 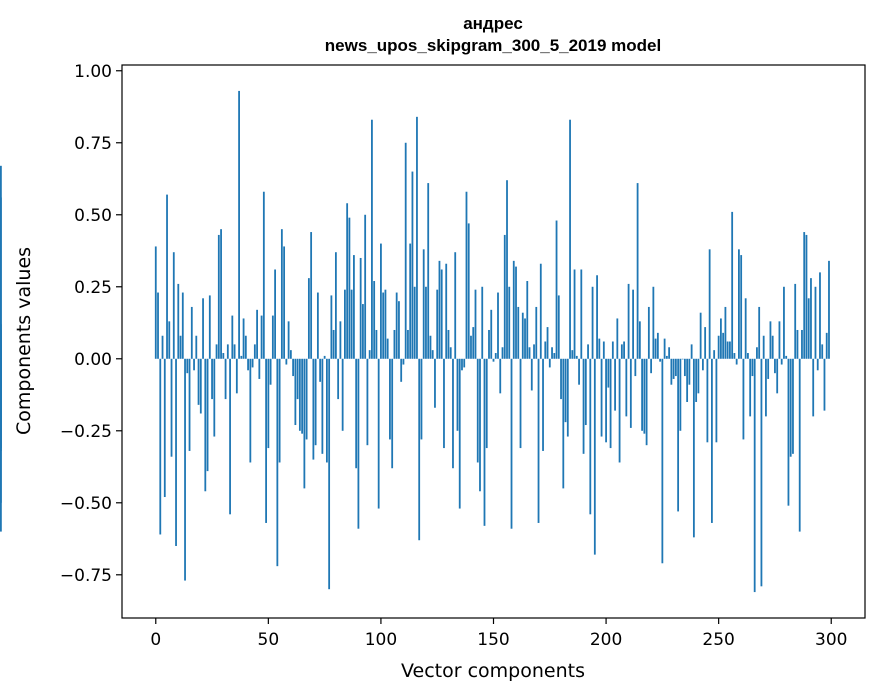 I want to click on x-tick-label: 250, so click(x=718, y=640).